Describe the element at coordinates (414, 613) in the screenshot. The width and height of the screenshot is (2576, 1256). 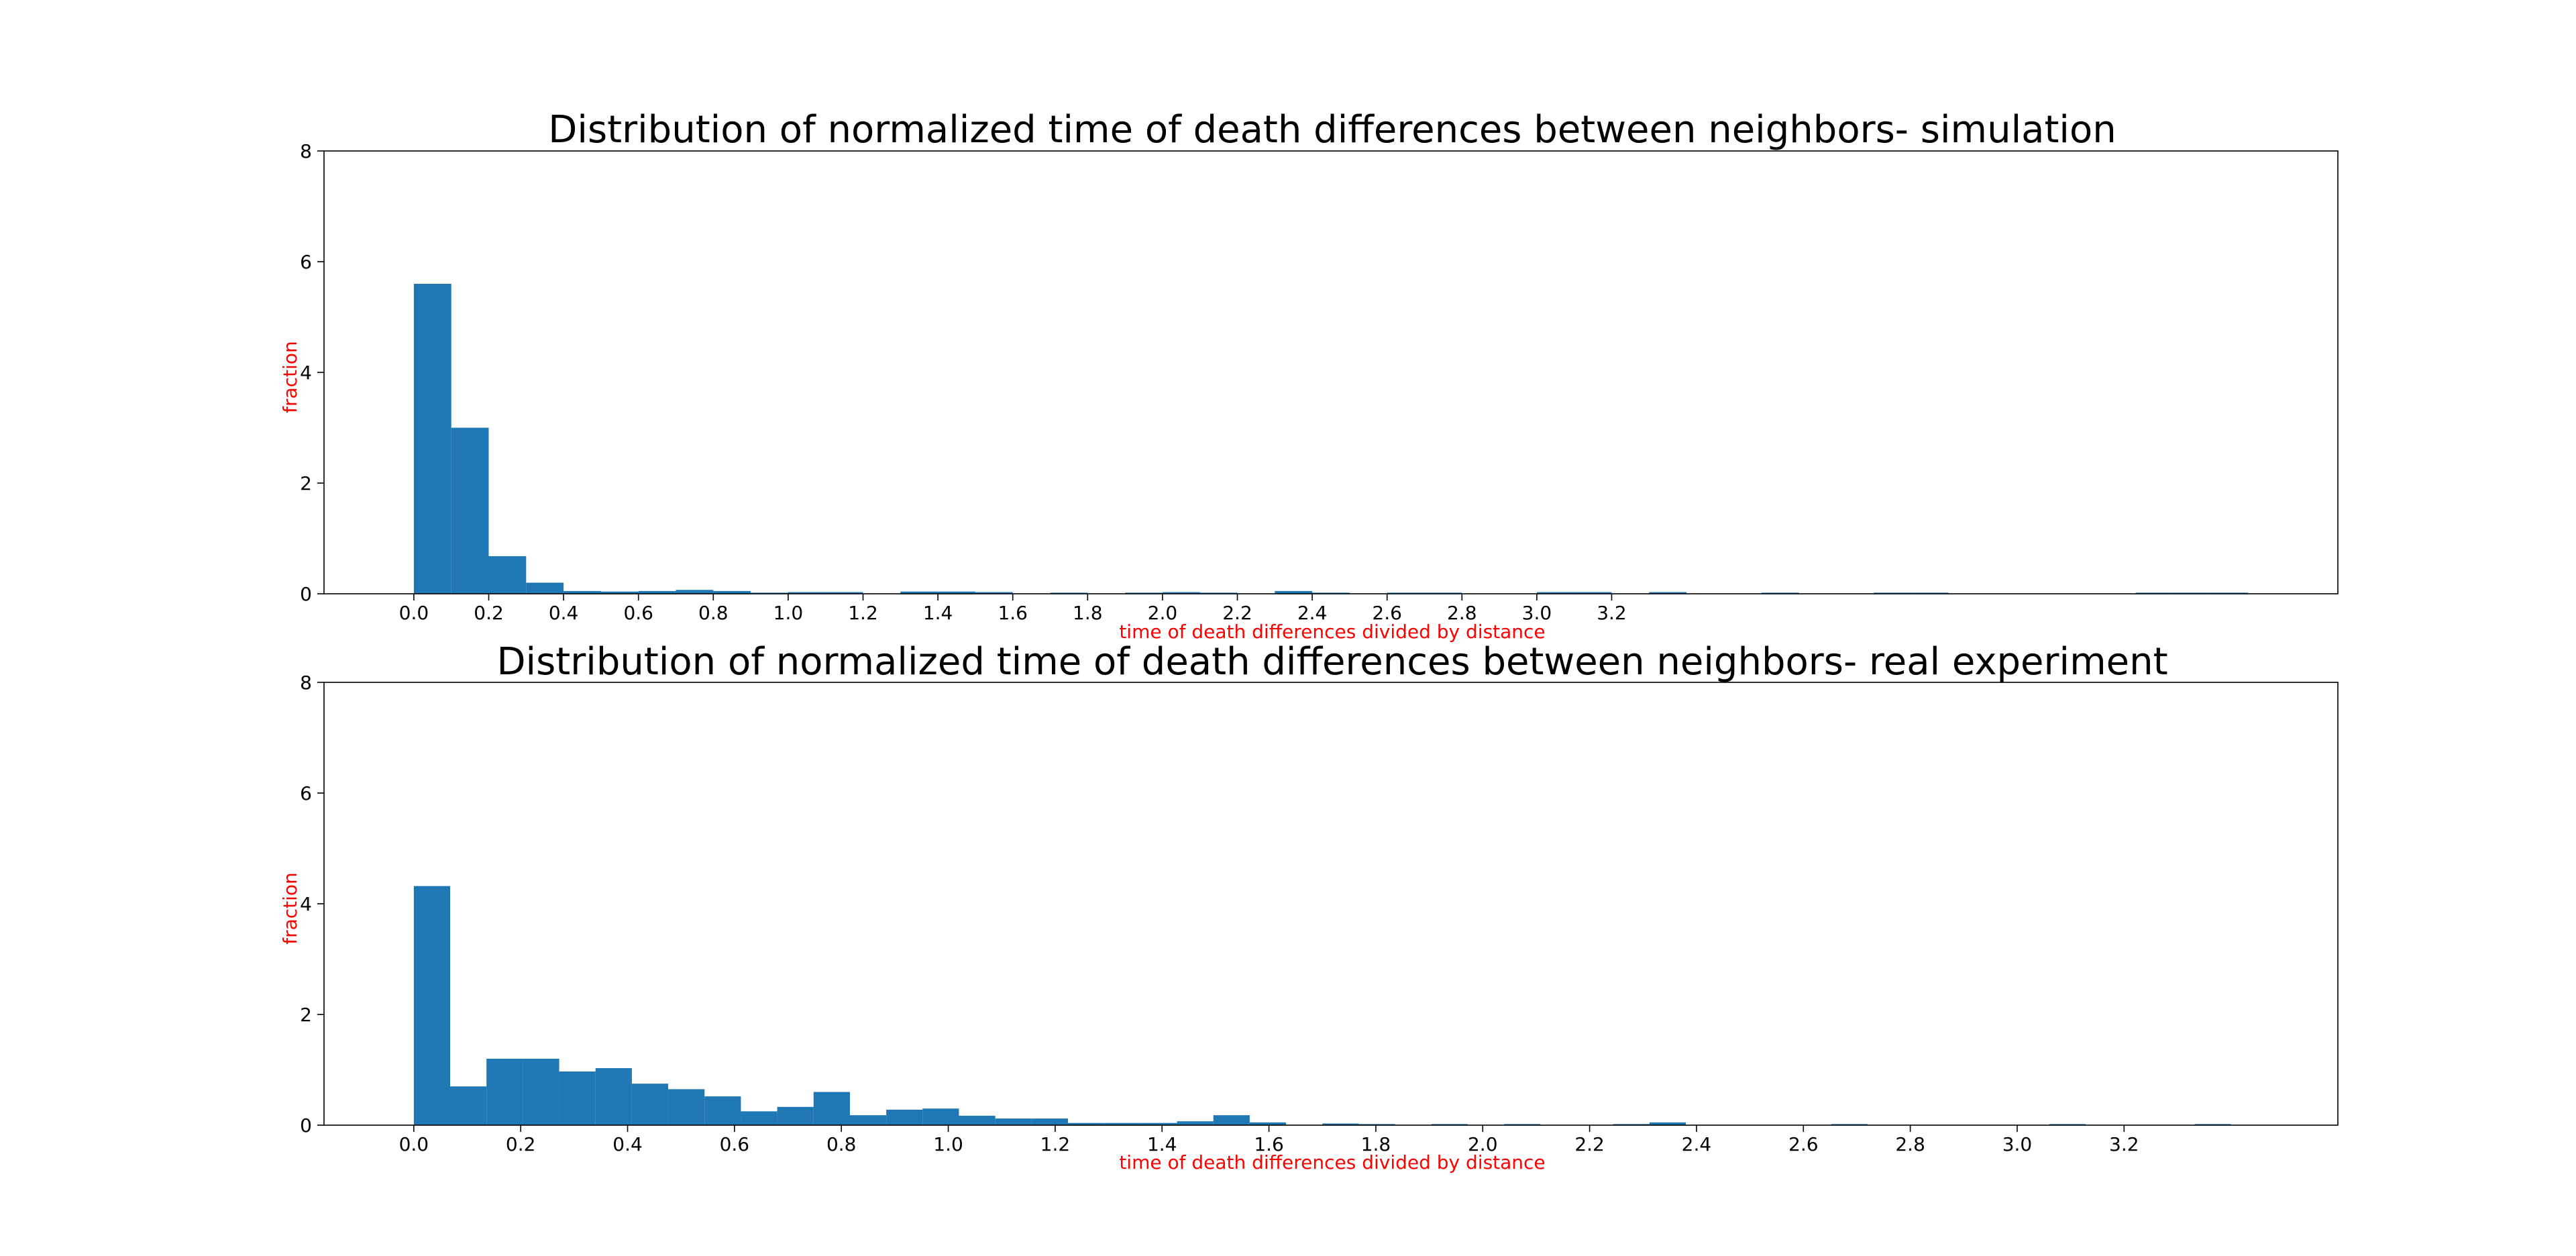
I see `x-tick-label: 0.0` at that location.